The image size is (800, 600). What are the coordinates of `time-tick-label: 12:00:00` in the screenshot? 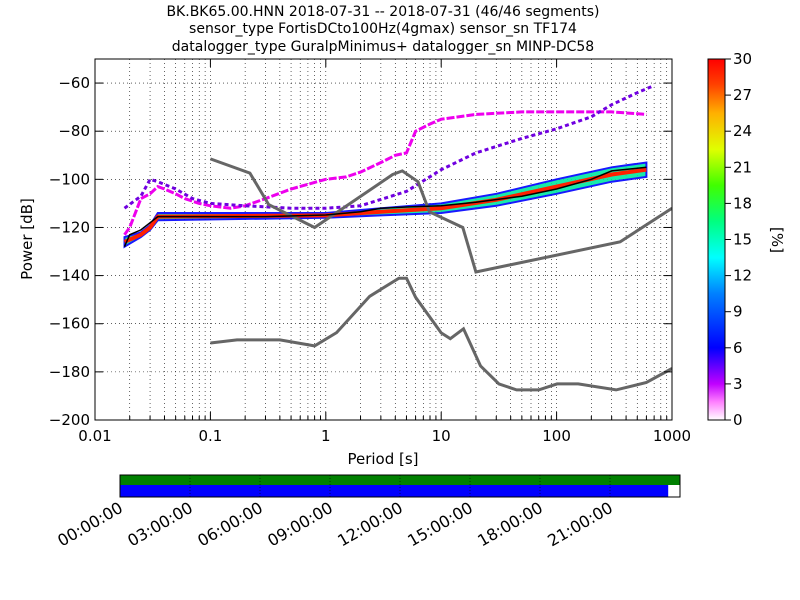 It's located at (370, 524).